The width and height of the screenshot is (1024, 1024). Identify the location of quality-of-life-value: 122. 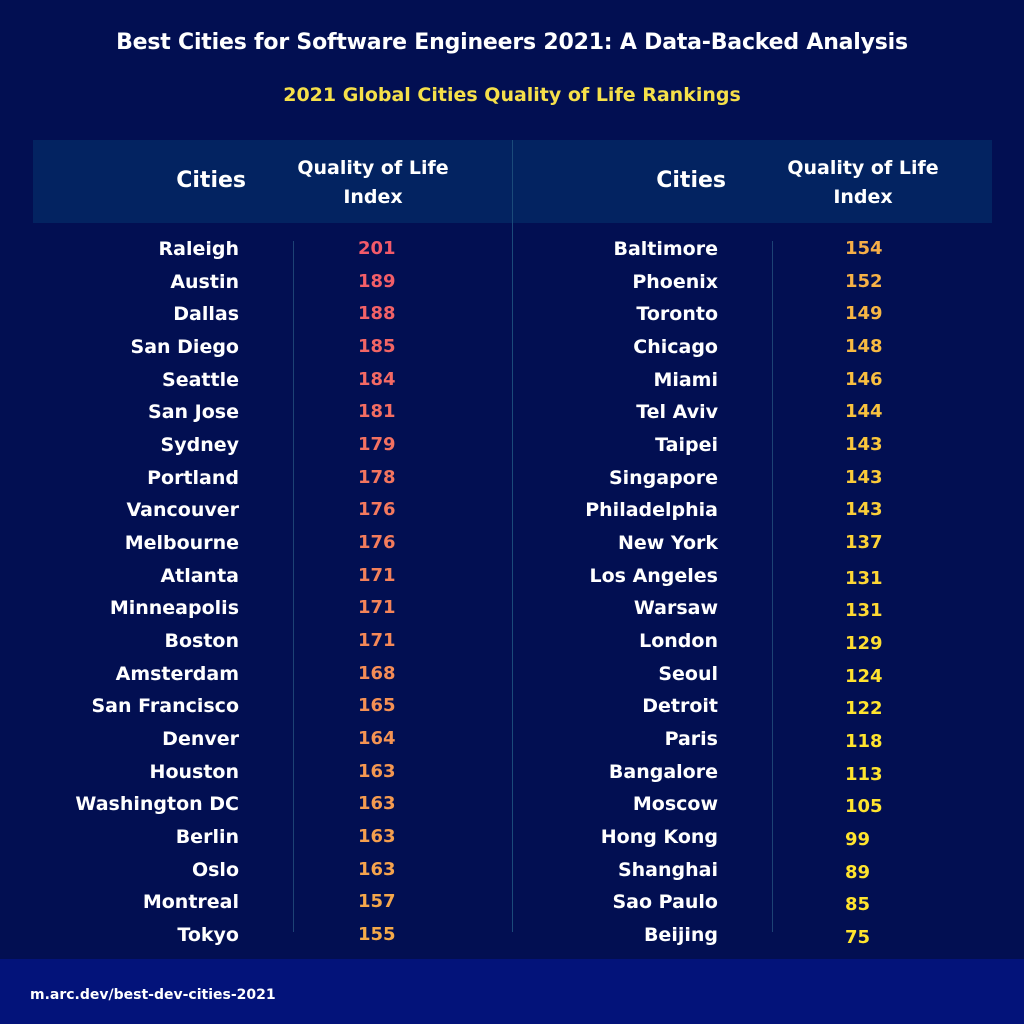
(864, 709).